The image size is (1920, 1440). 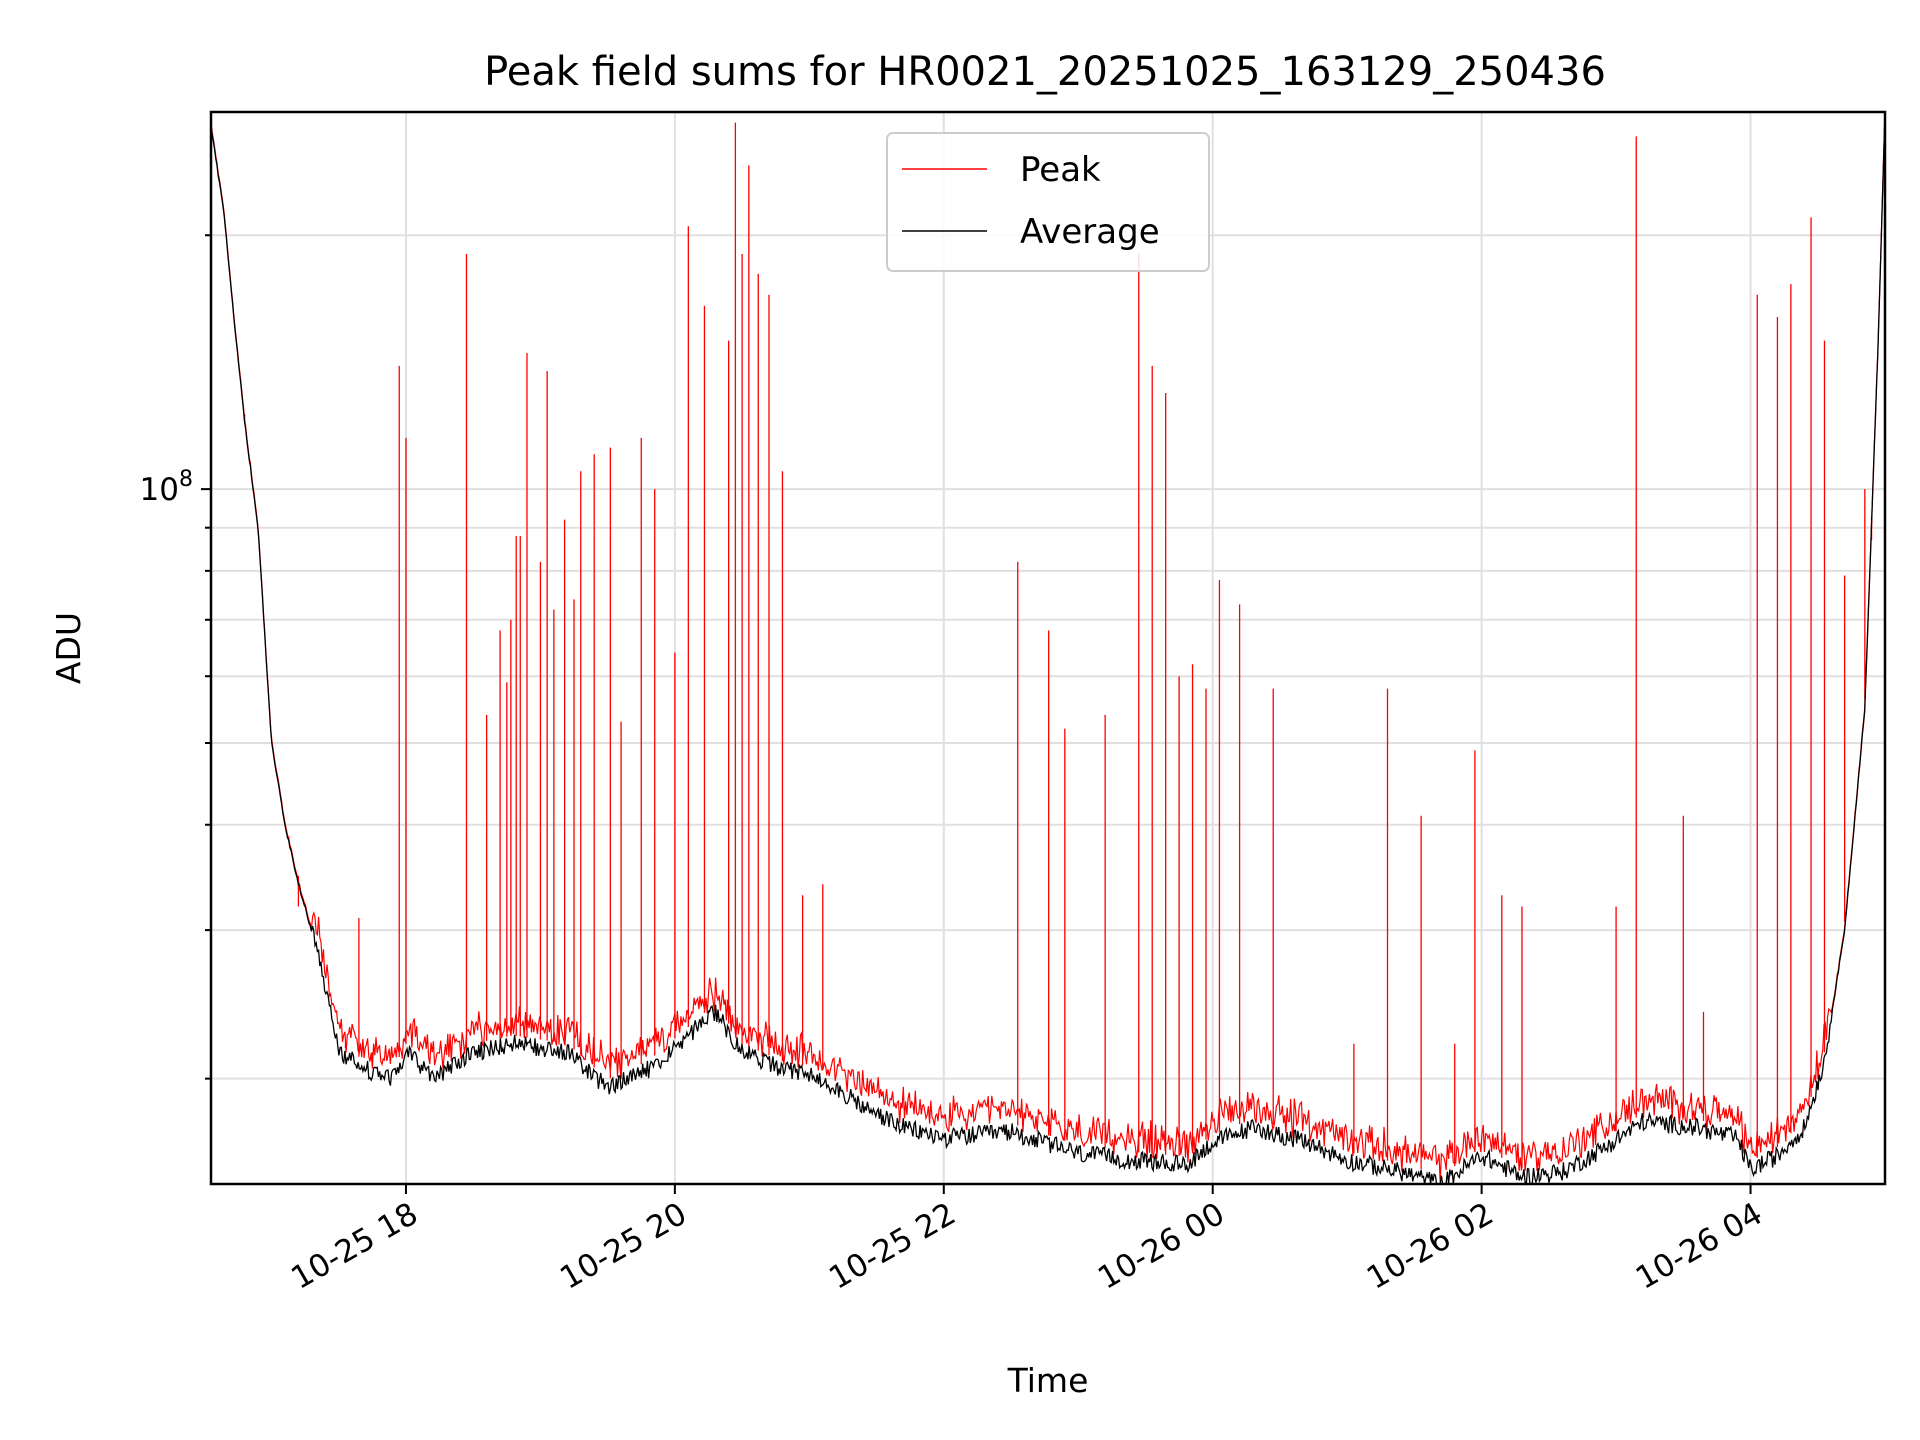 What do you see at coordinates (1048, 1380) in the screenshot?
I see `x-axis-label: Time` at bounding box center [1048, 1380].